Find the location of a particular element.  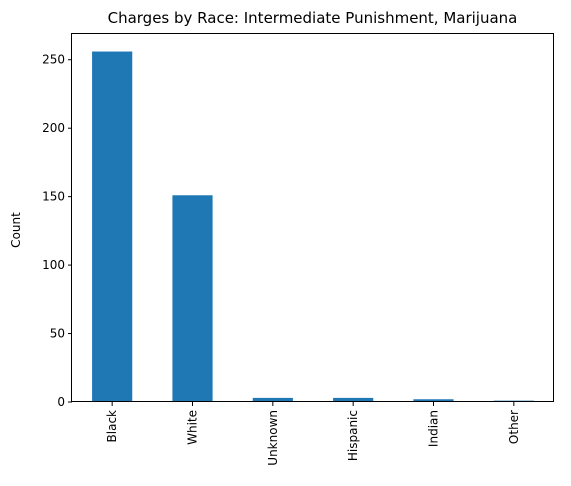

y-axis-label: Count is located at coordinates (16, 230).